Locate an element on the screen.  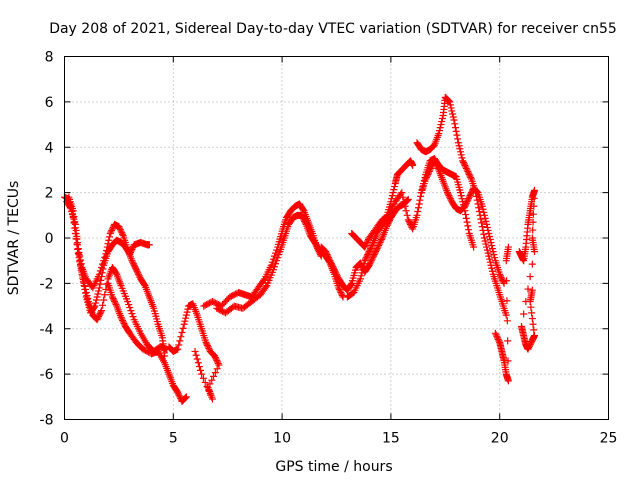
y-tick-label: -2 is located at coordinates (47, 284).